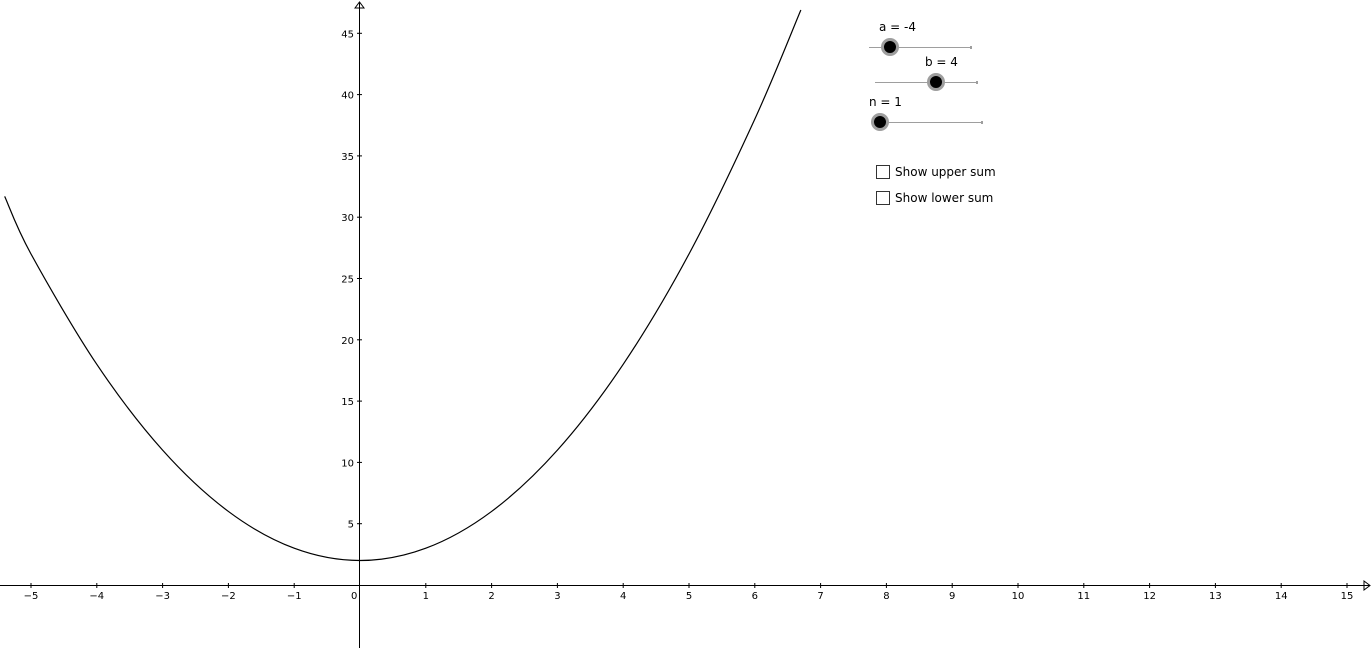 The image size is (1372, 648). I want to click on x-tick-label: 14, so click(1281, 596).